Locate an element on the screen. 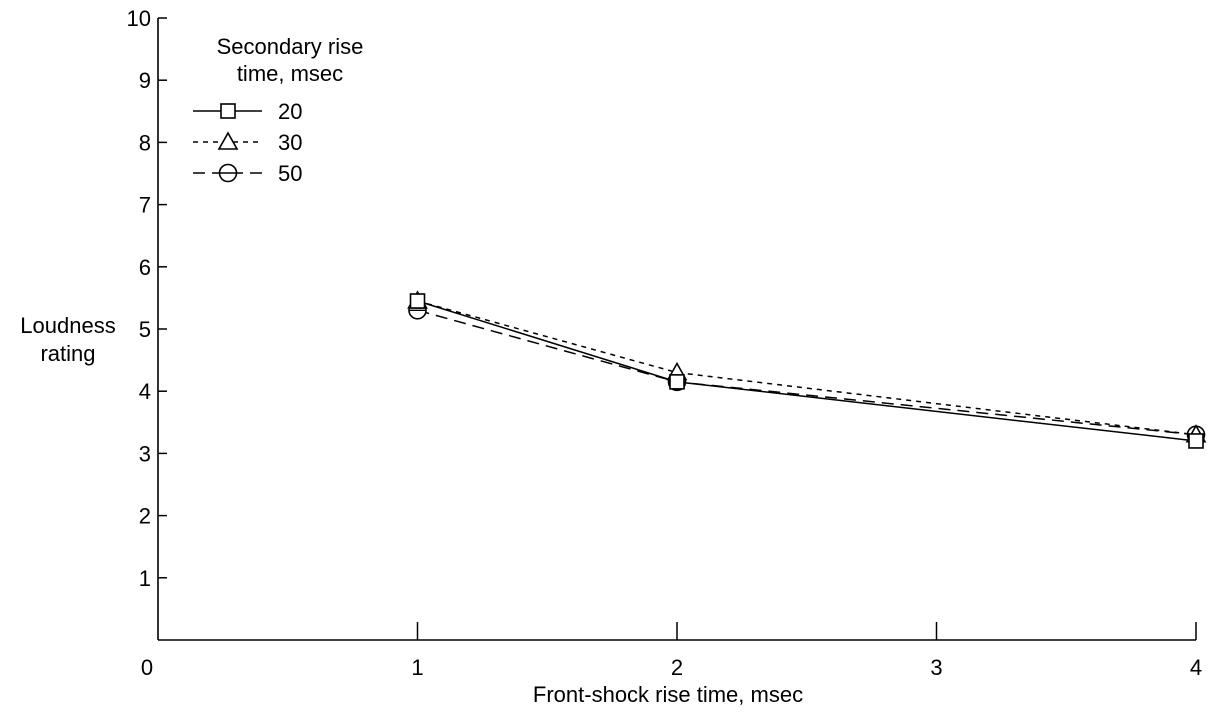  legend: Secondary rise time, msec 20 30 50 is located at coordinates (278, 110).